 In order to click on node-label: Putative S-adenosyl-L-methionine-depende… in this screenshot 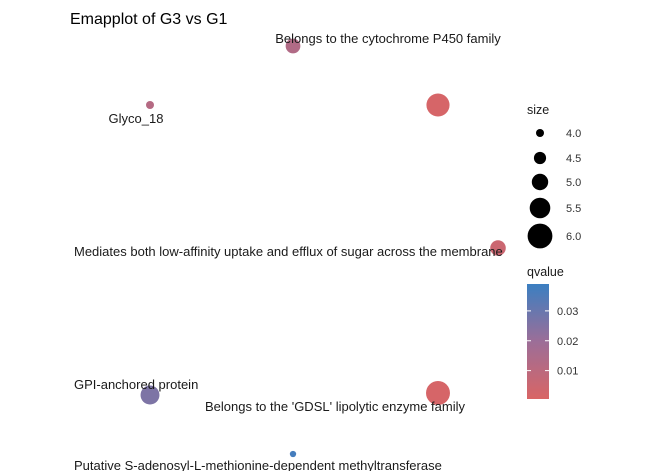, I will do `click(258, 464)`.